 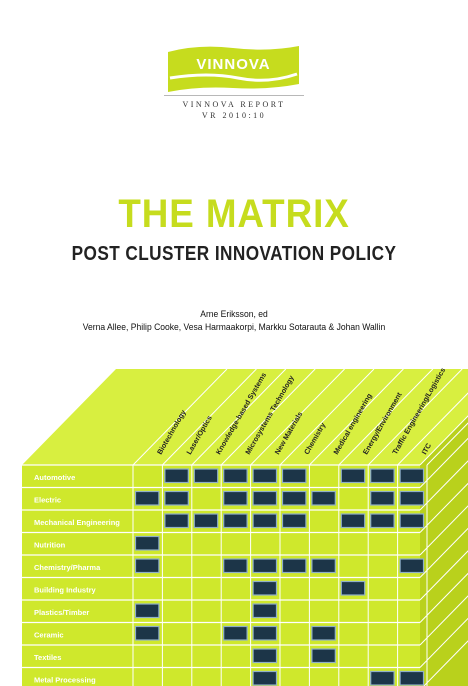 What do you see at coordinates (47, 500) in the screenshot?
I see `matrix-row-label: Electric` at bounding box center [47, 500].